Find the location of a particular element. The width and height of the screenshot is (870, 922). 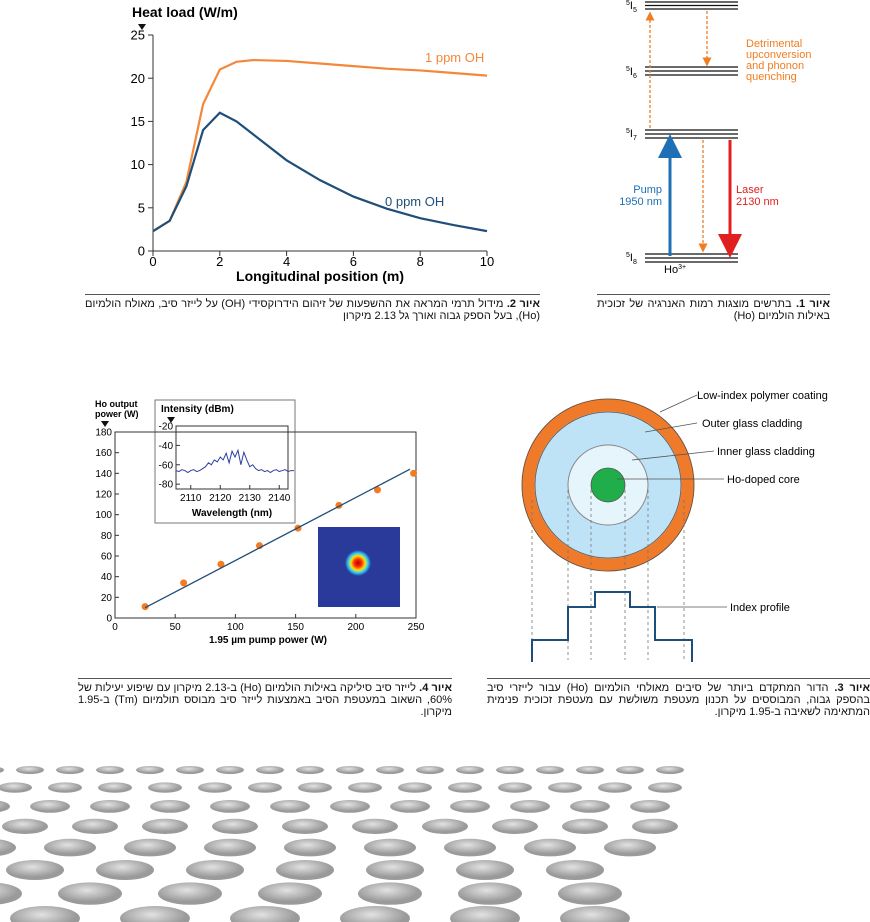

inset-frame is located at coordinates (225, 461).